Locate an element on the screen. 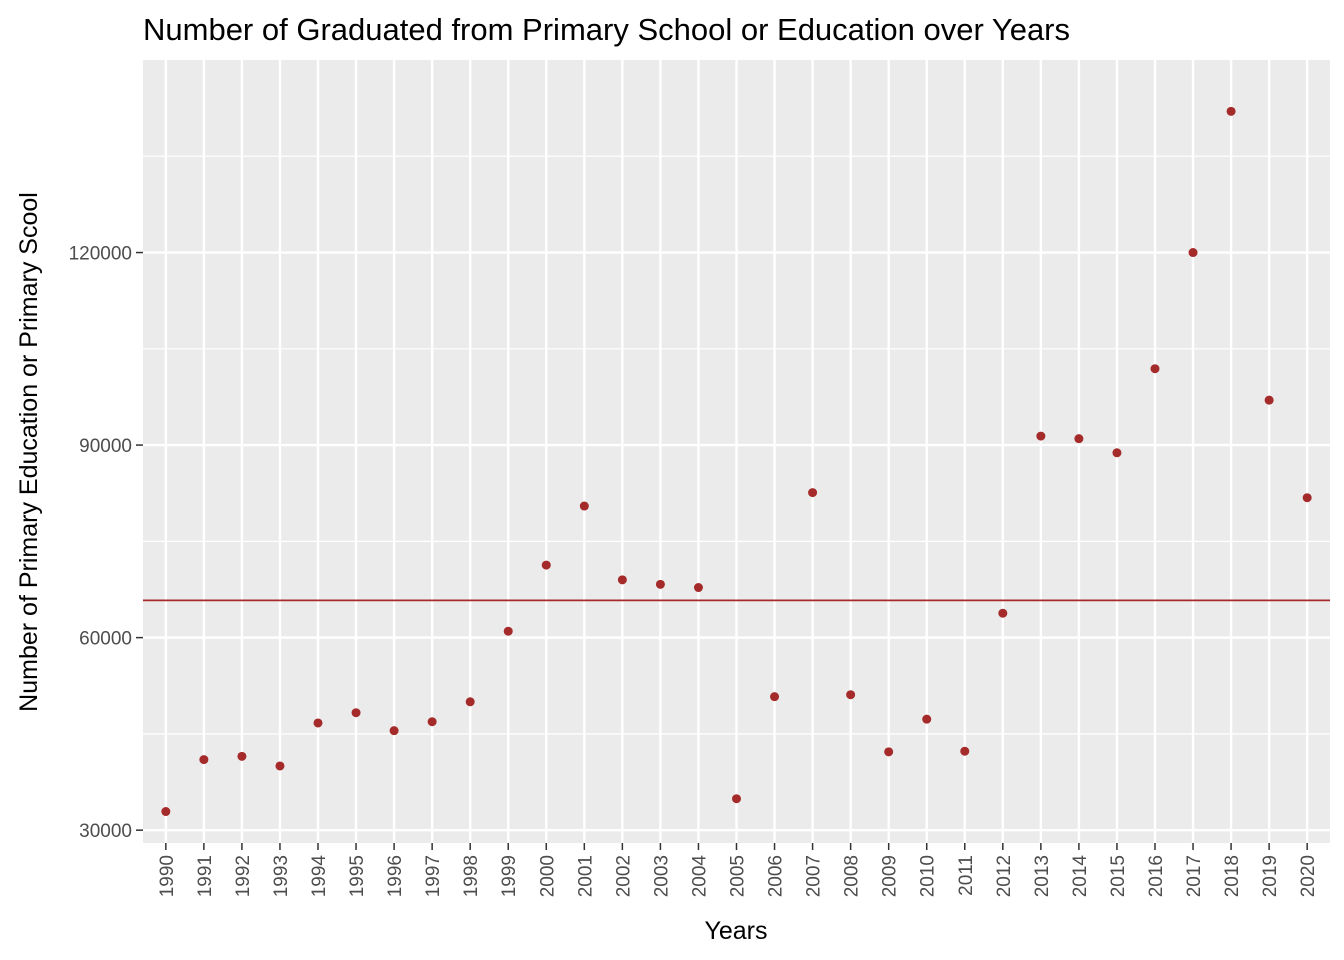 This screenshot has height=960, width=1344. x-tick-label: 1990 is located at coordinates (167, 876).